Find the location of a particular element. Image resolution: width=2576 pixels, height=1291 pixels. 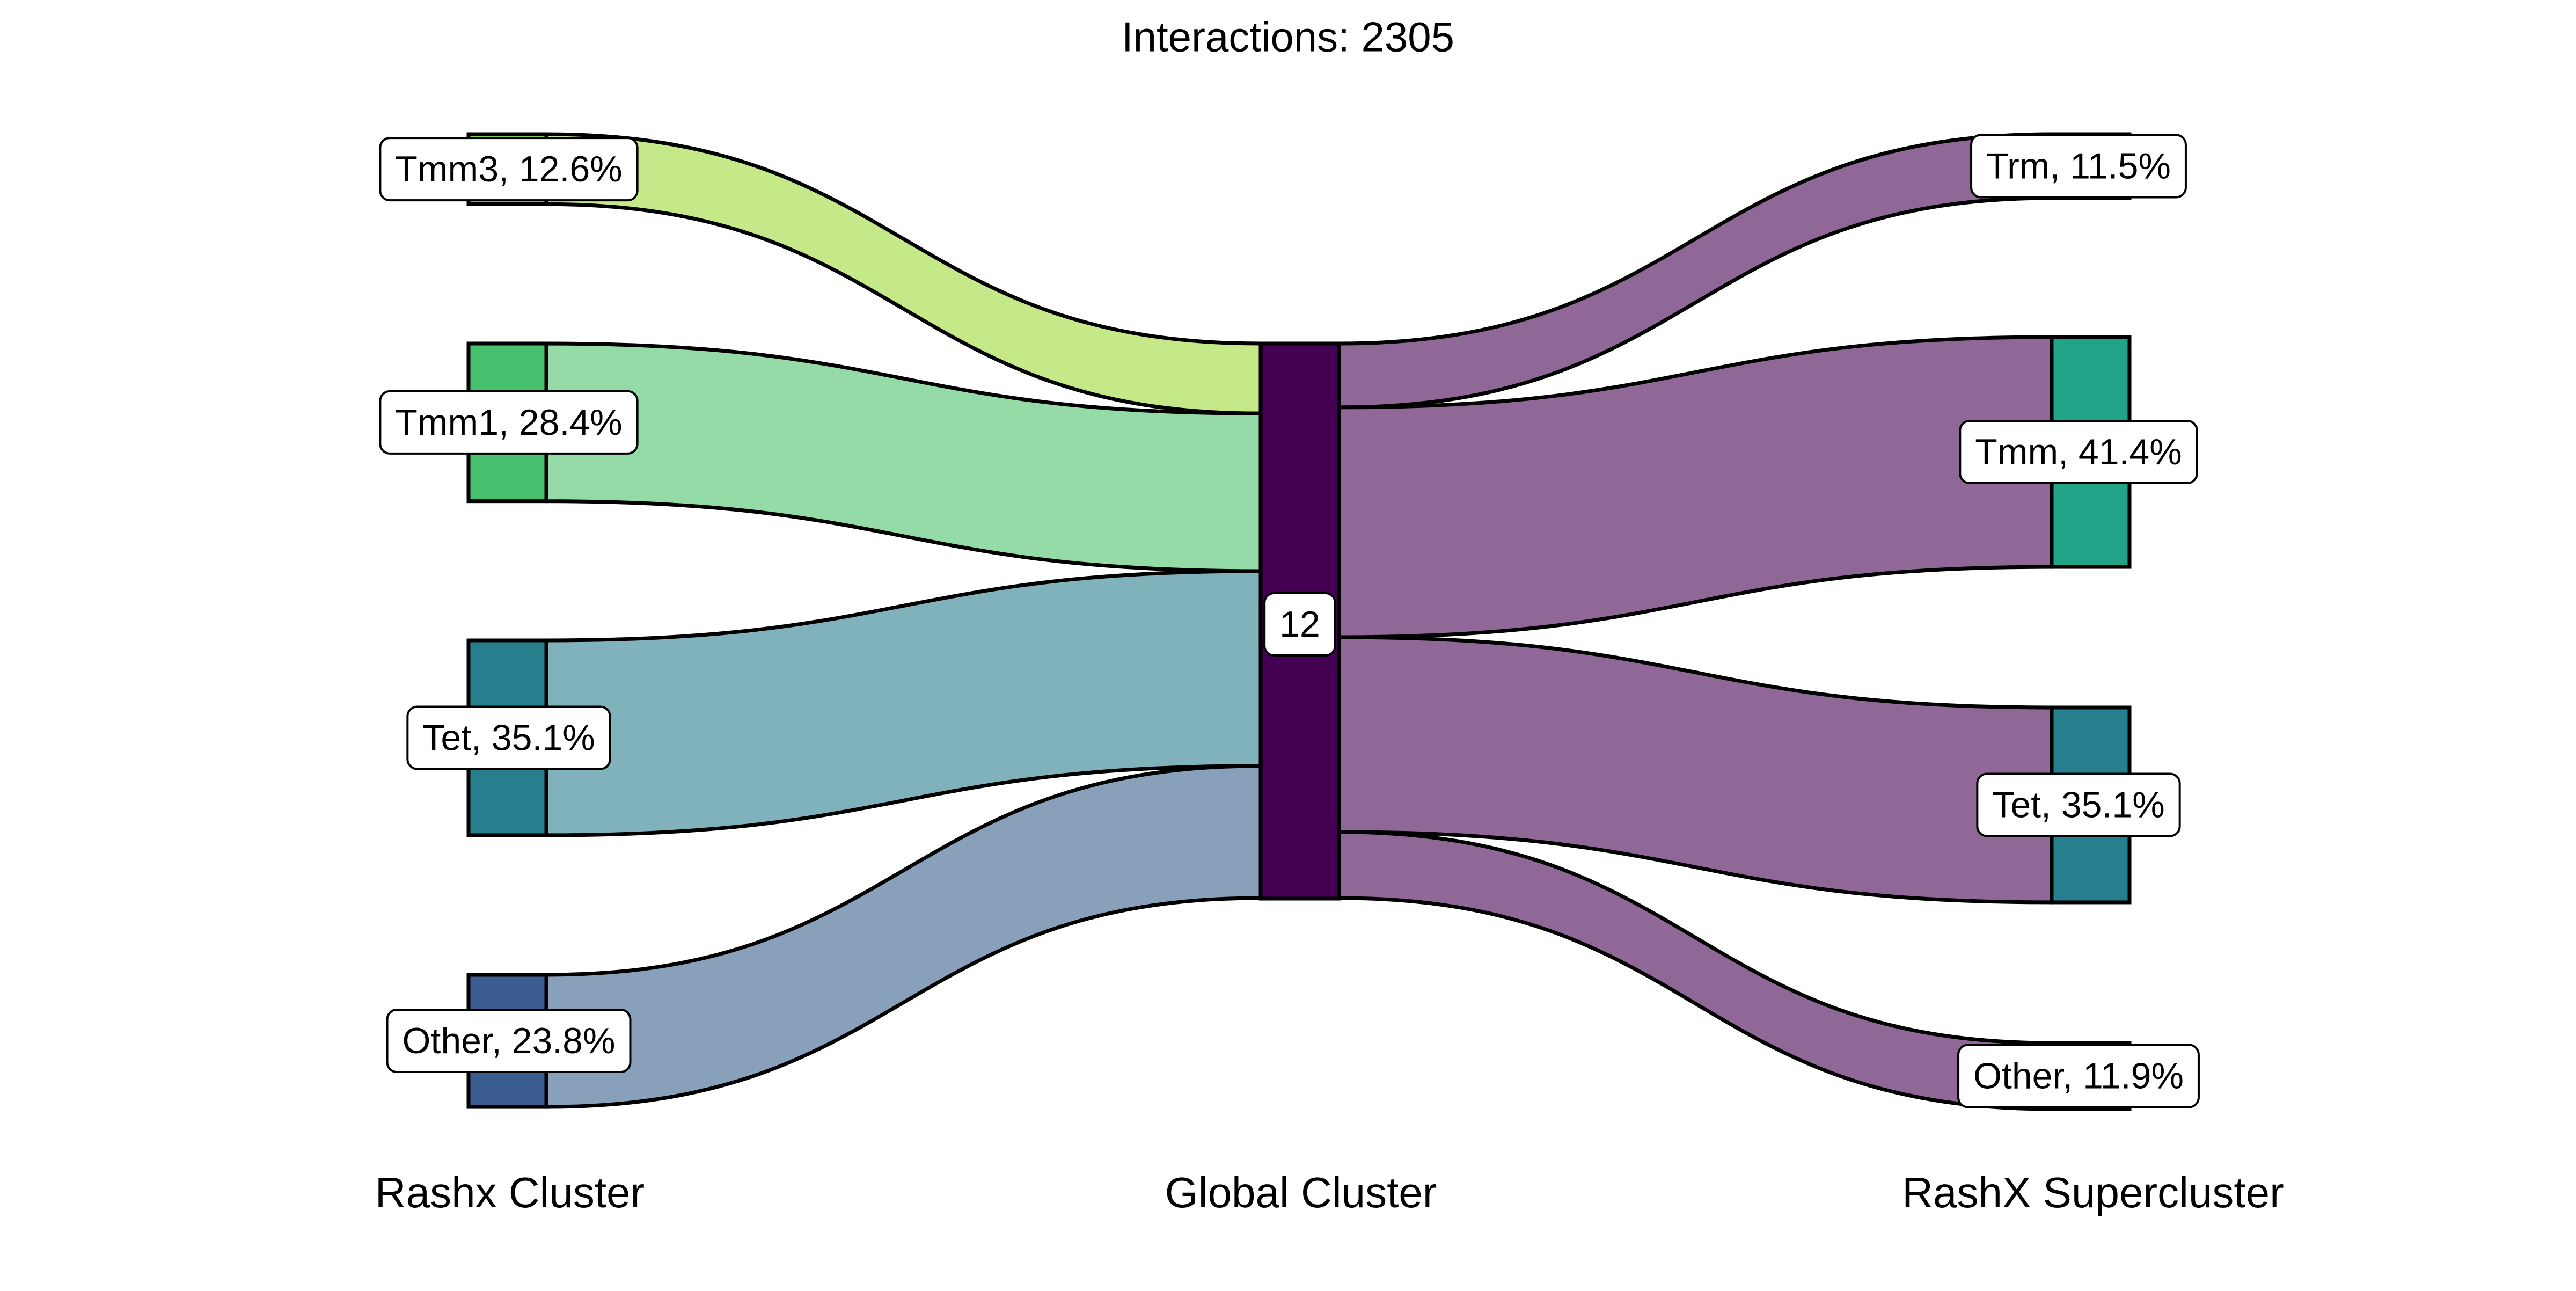

label-left-other-text: Other, 23.8% is located at coordinates (509, 1040).